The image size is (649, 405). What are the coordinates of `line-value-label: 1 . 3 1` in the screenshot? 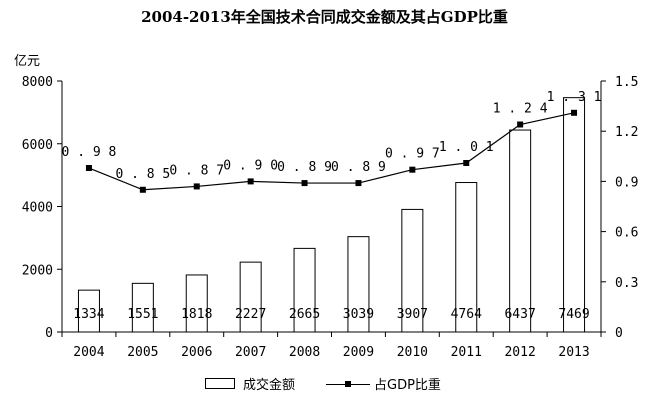 It's located at (574, 97).